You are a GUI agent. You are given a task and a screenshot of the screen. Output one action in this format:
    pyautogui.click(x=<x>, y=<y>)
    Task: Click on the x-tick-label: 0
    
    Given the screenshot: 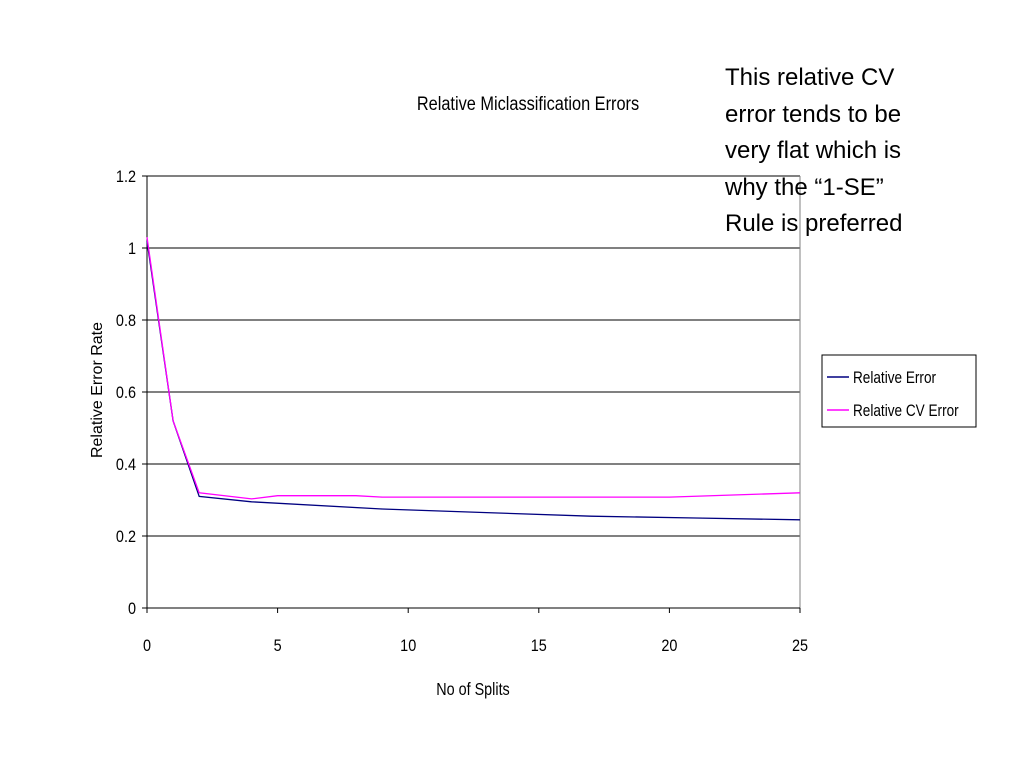 What is the action you would take?
    pyautogui.click(x=147, y=646)
    